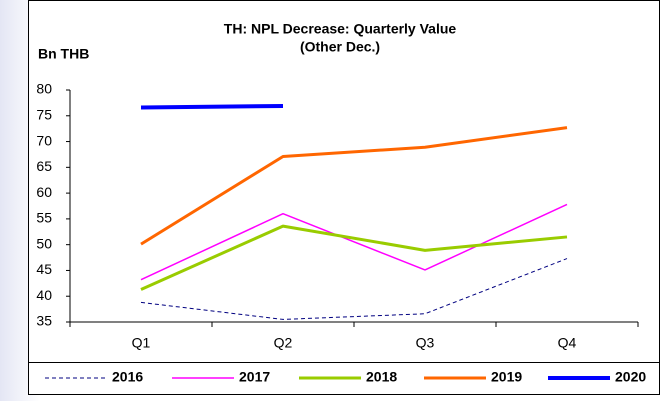 Image resolution: width=669 pixels, height=401 pixels. Describe the element at coordinates (340, 47) in the screenshot. I see `chart-title: (Other Dec.)` at that location.